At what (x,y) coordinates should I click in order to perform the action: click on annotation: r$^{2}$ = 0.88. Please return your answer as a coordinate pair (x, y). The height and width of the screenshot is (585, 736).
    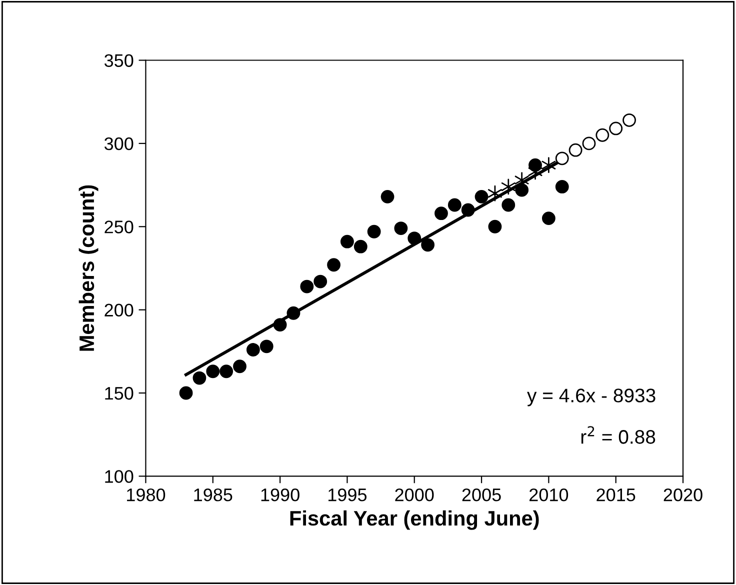
    Looking at the image, I should click on (618, 435).